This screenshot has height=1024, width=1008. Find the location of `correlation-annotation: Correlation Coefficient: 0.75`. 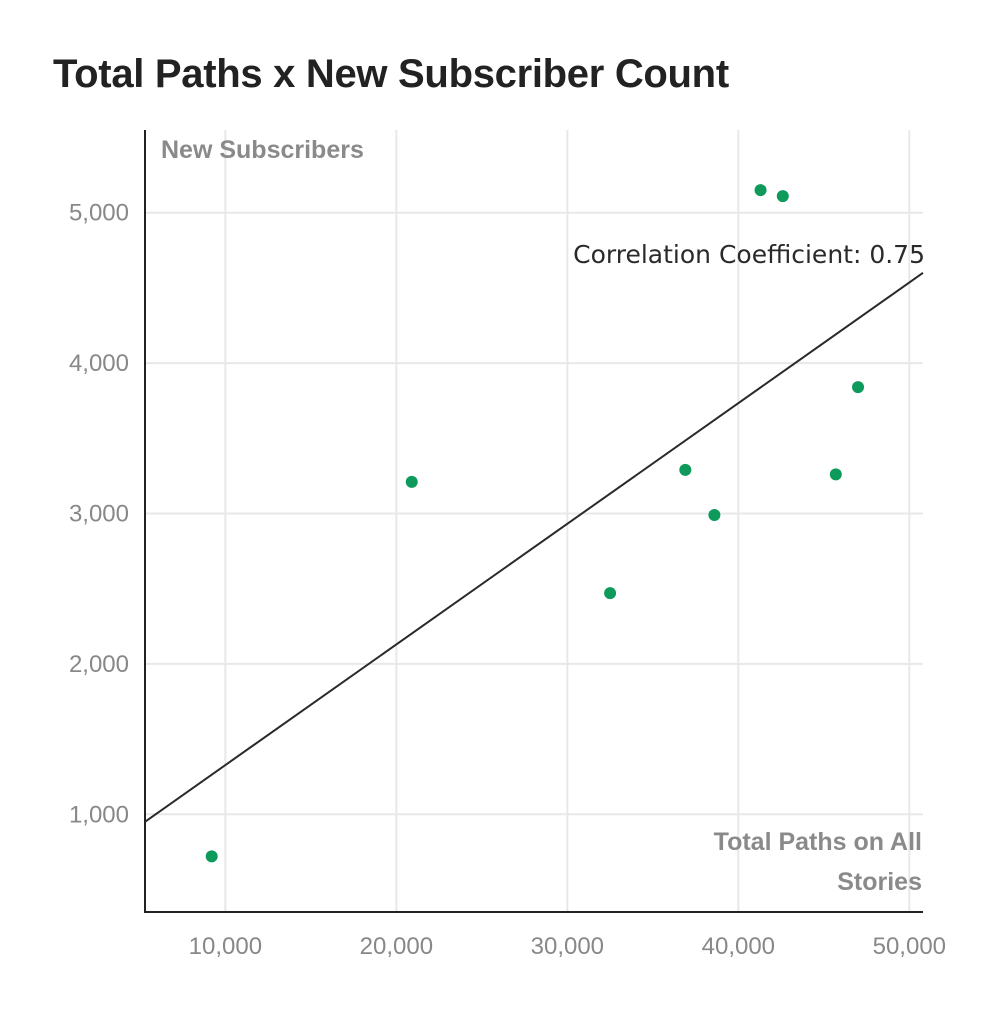

correlation-annotation: Correlation Coefficient: 0.75 is located at coordinates (749, 254).